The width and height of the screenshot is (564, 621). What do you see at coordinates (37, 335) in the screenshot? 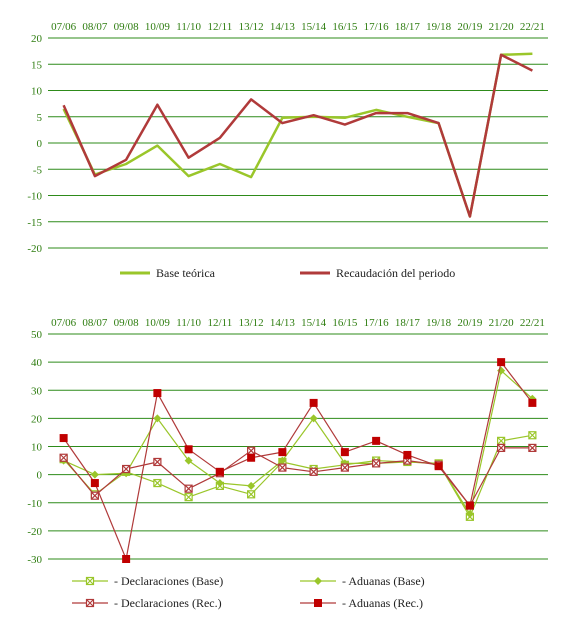
I see `y-tick-label: 50` at bounding box center [37, 335].